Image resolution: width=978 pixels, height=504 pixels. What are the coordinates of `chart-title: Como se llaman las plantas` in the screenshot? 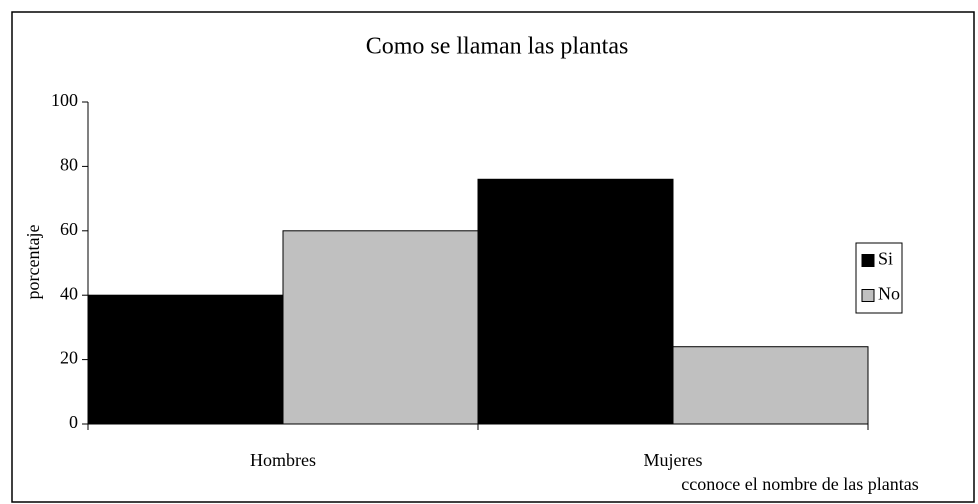 It's located at (497, 47).